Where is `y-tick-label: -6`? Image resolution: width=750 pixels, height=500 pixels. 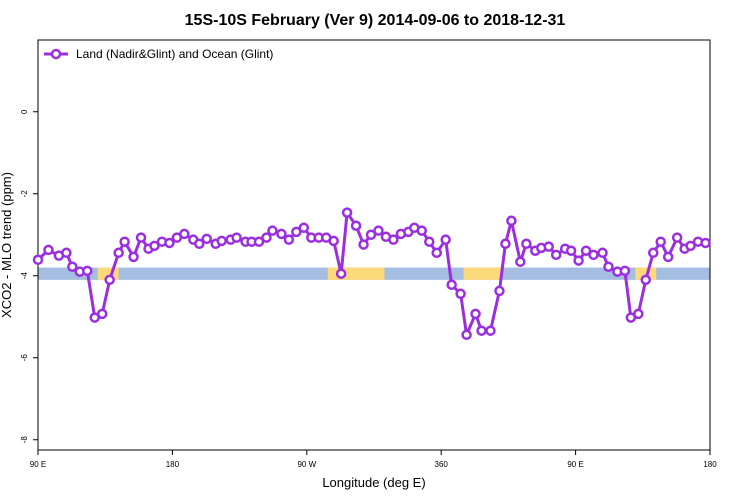
y-tick-label: -6 is located at coordinates (24, 358).